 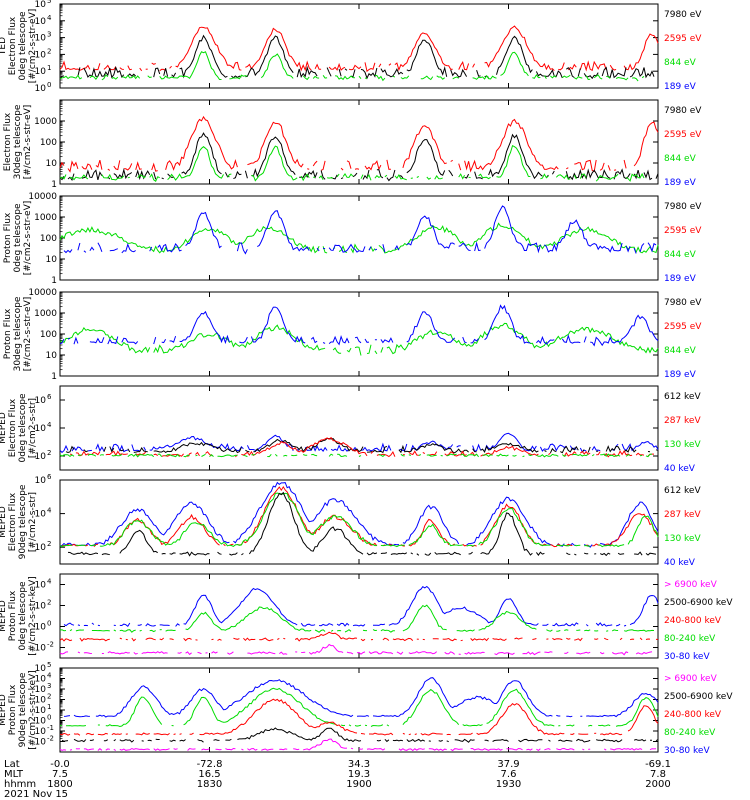 I want to click on footer-mlt-value: 16.5, so click(x=209, y=774).